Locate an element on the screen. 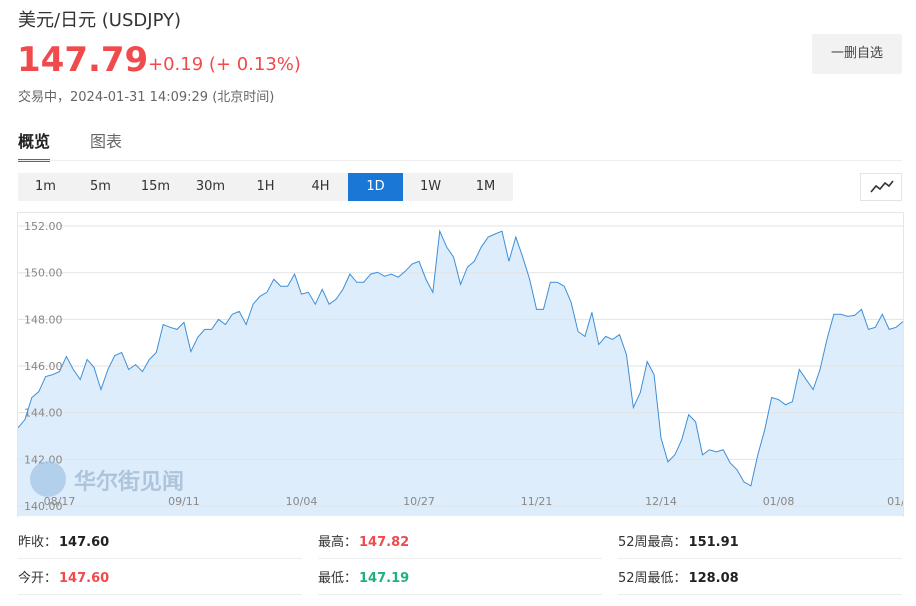 The width and height of the screenshot is (916, 606). title: 美元/日元 (USDJPY) is located at coordinates (100, 20).